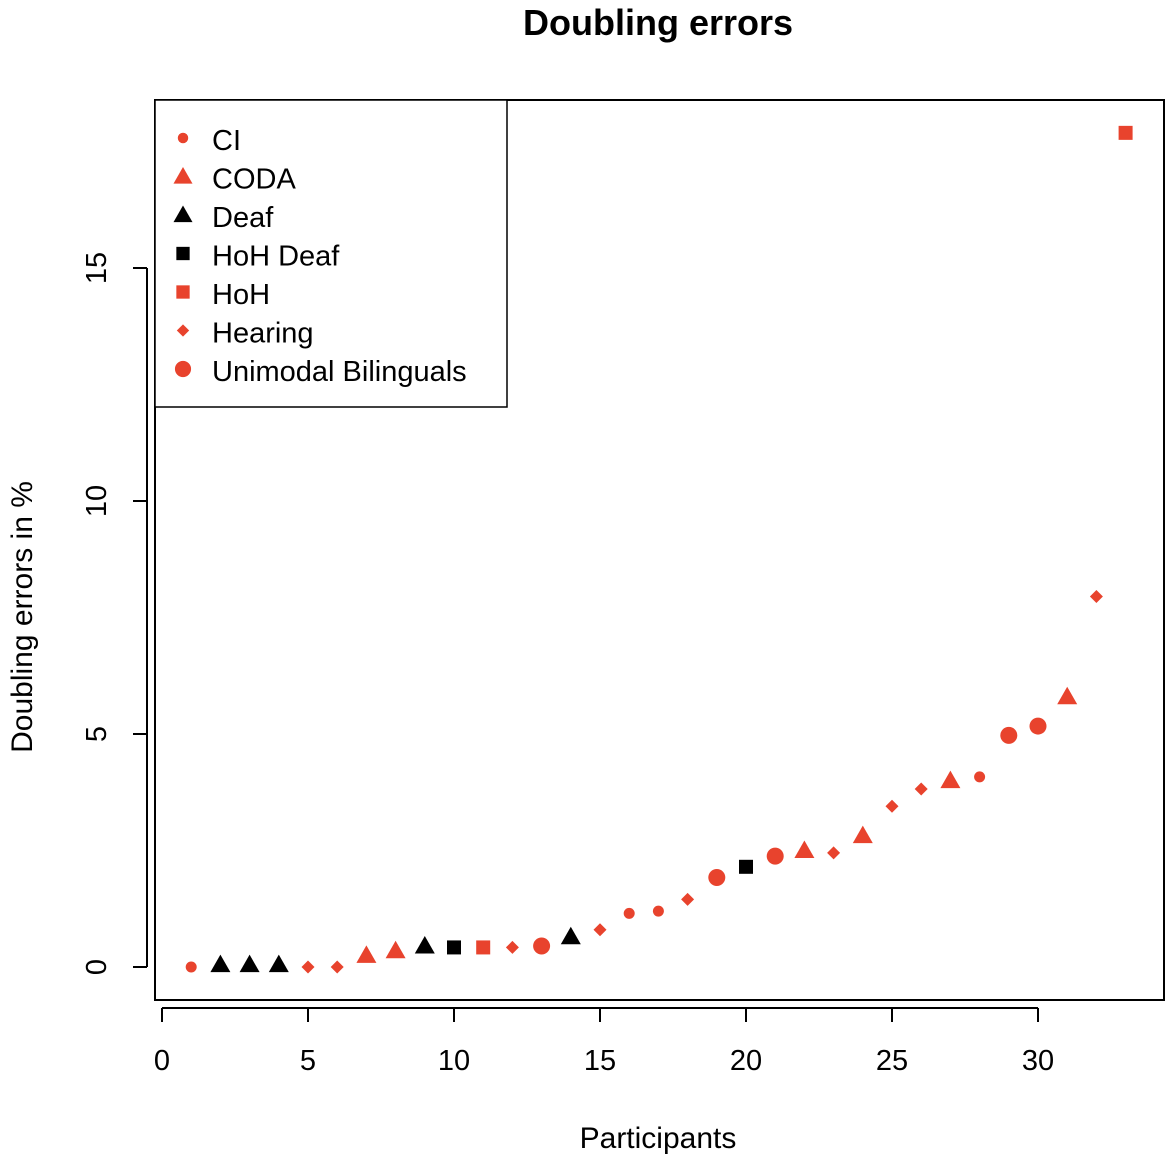 The height and width of the screenshot is (1162, 1170). What do you see at coordinates (892, 1061) in the screenshot?
I see `x-tick-label: 25` at bounding box center [892, 1061].